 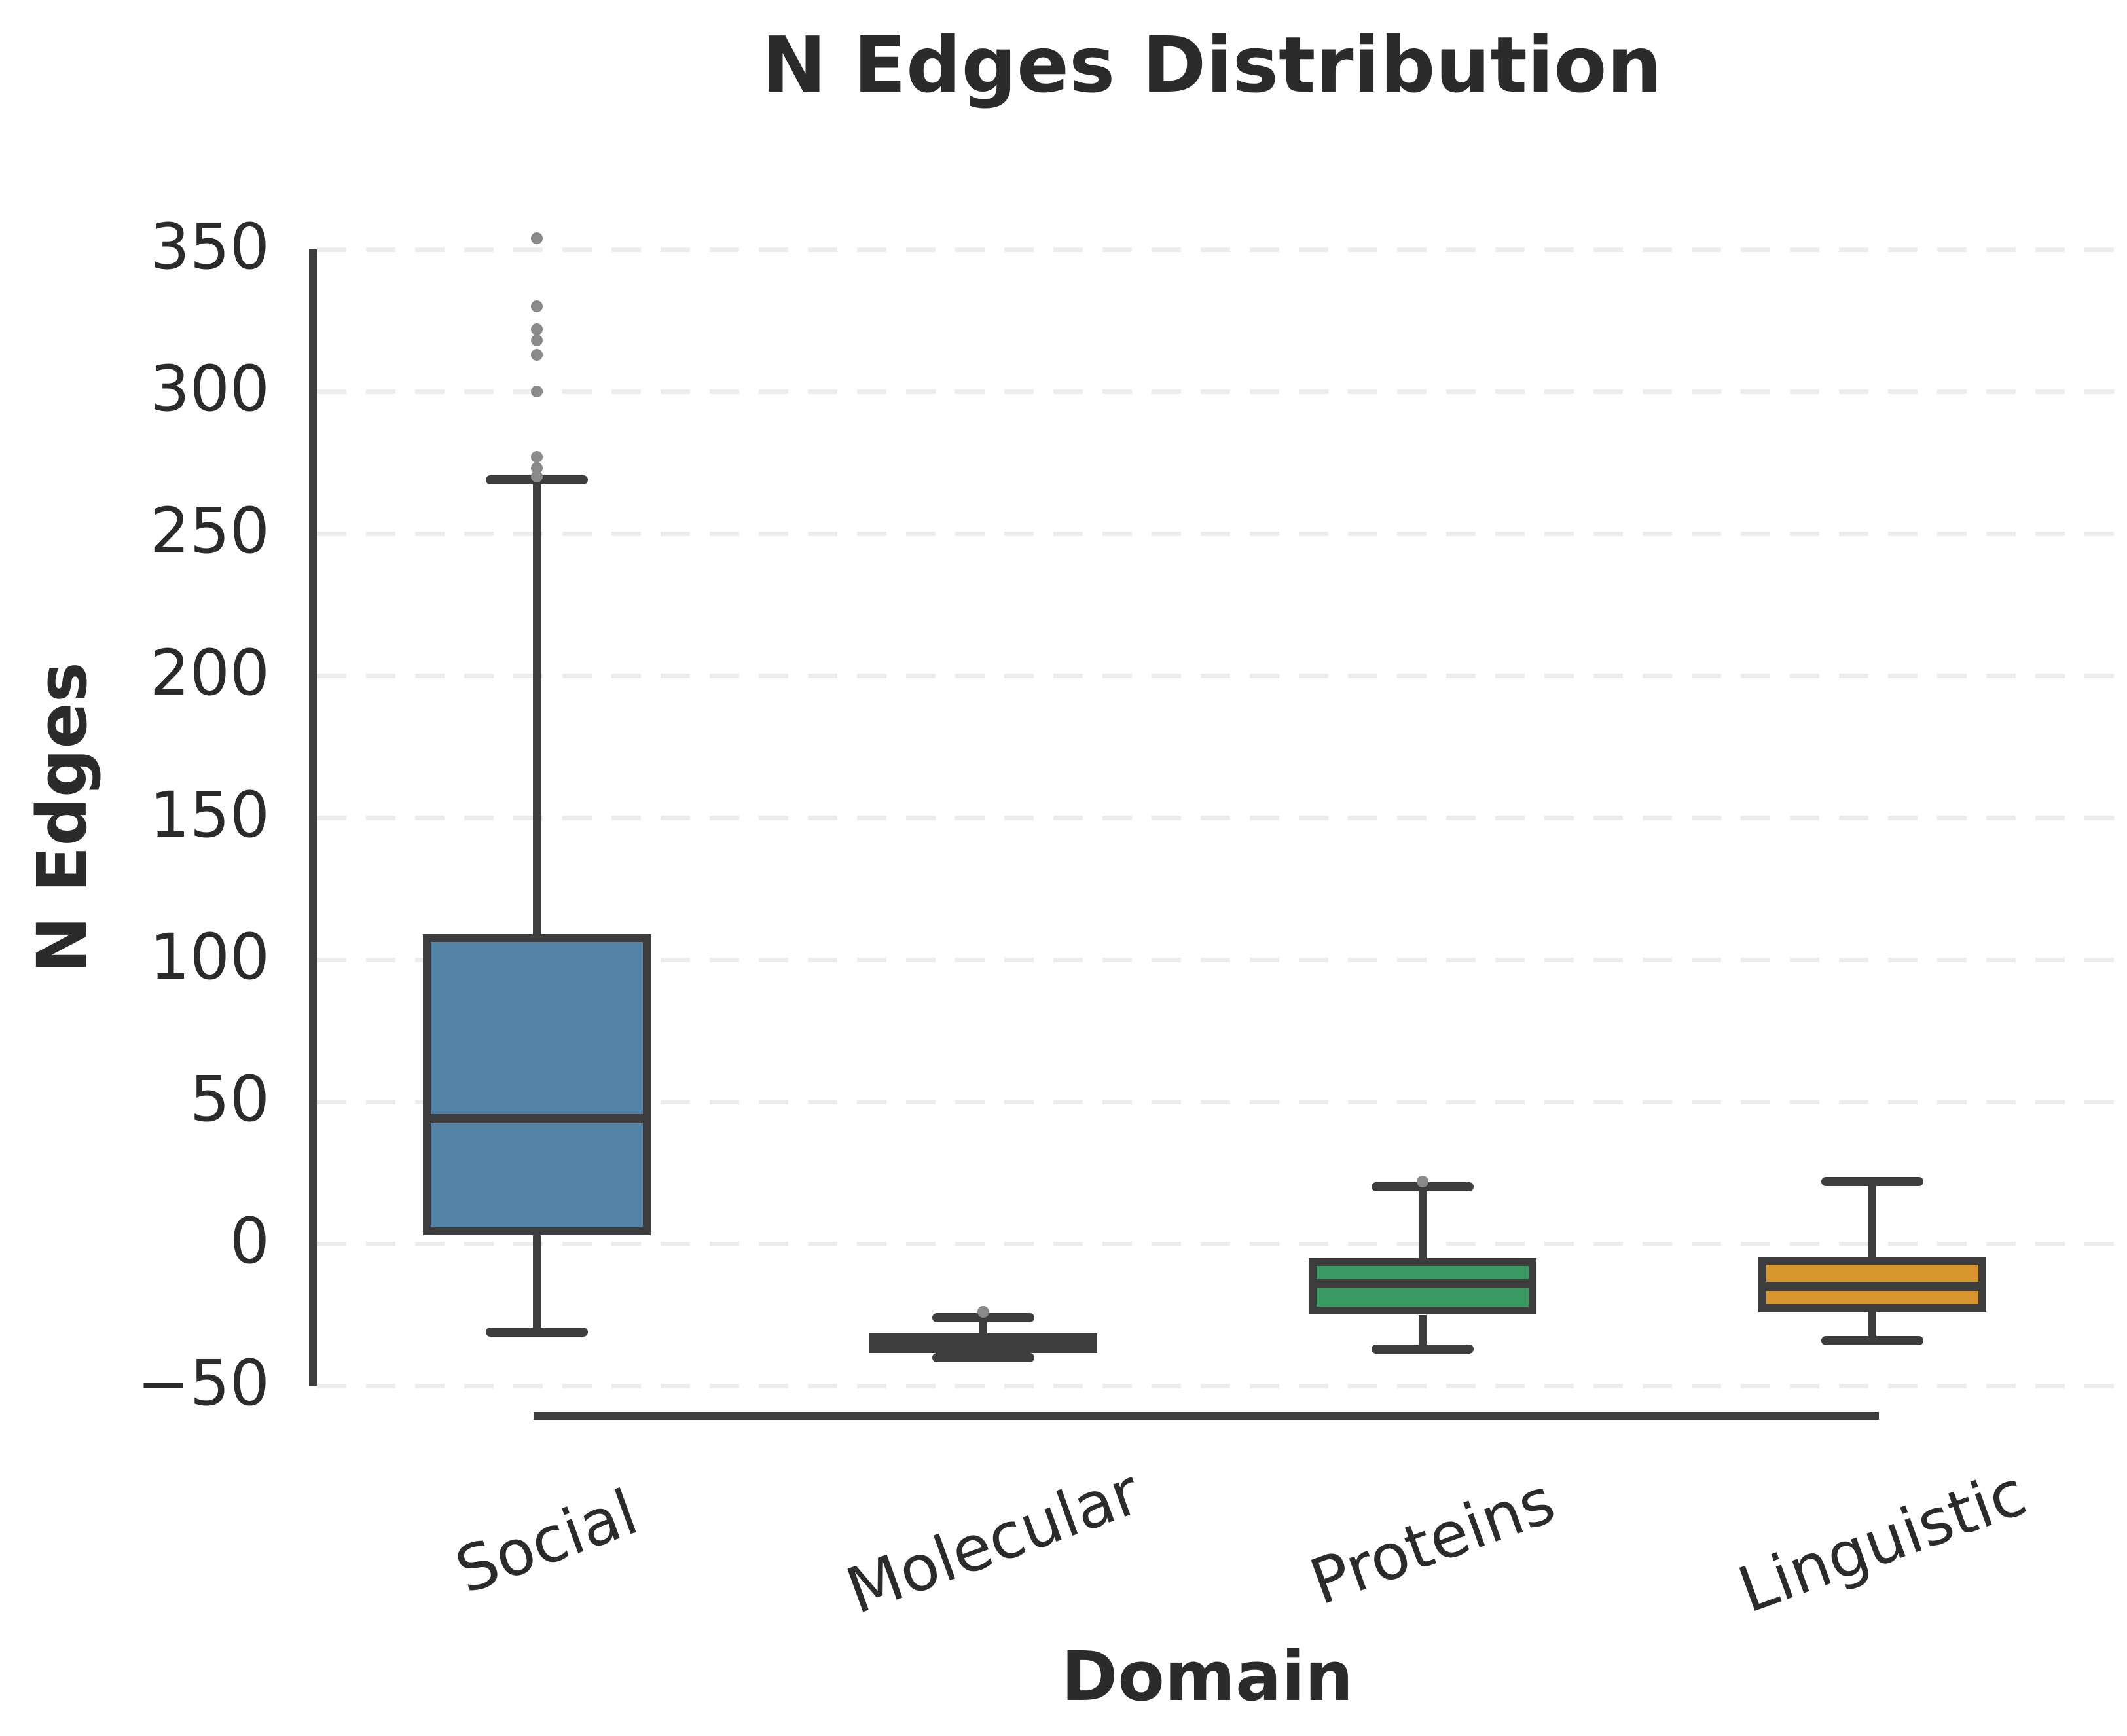 What do you see at coordinates (1422, 1181) in the screenshot?
I see `outlier-dot-proteins` at bounding box center [1422, 1181].